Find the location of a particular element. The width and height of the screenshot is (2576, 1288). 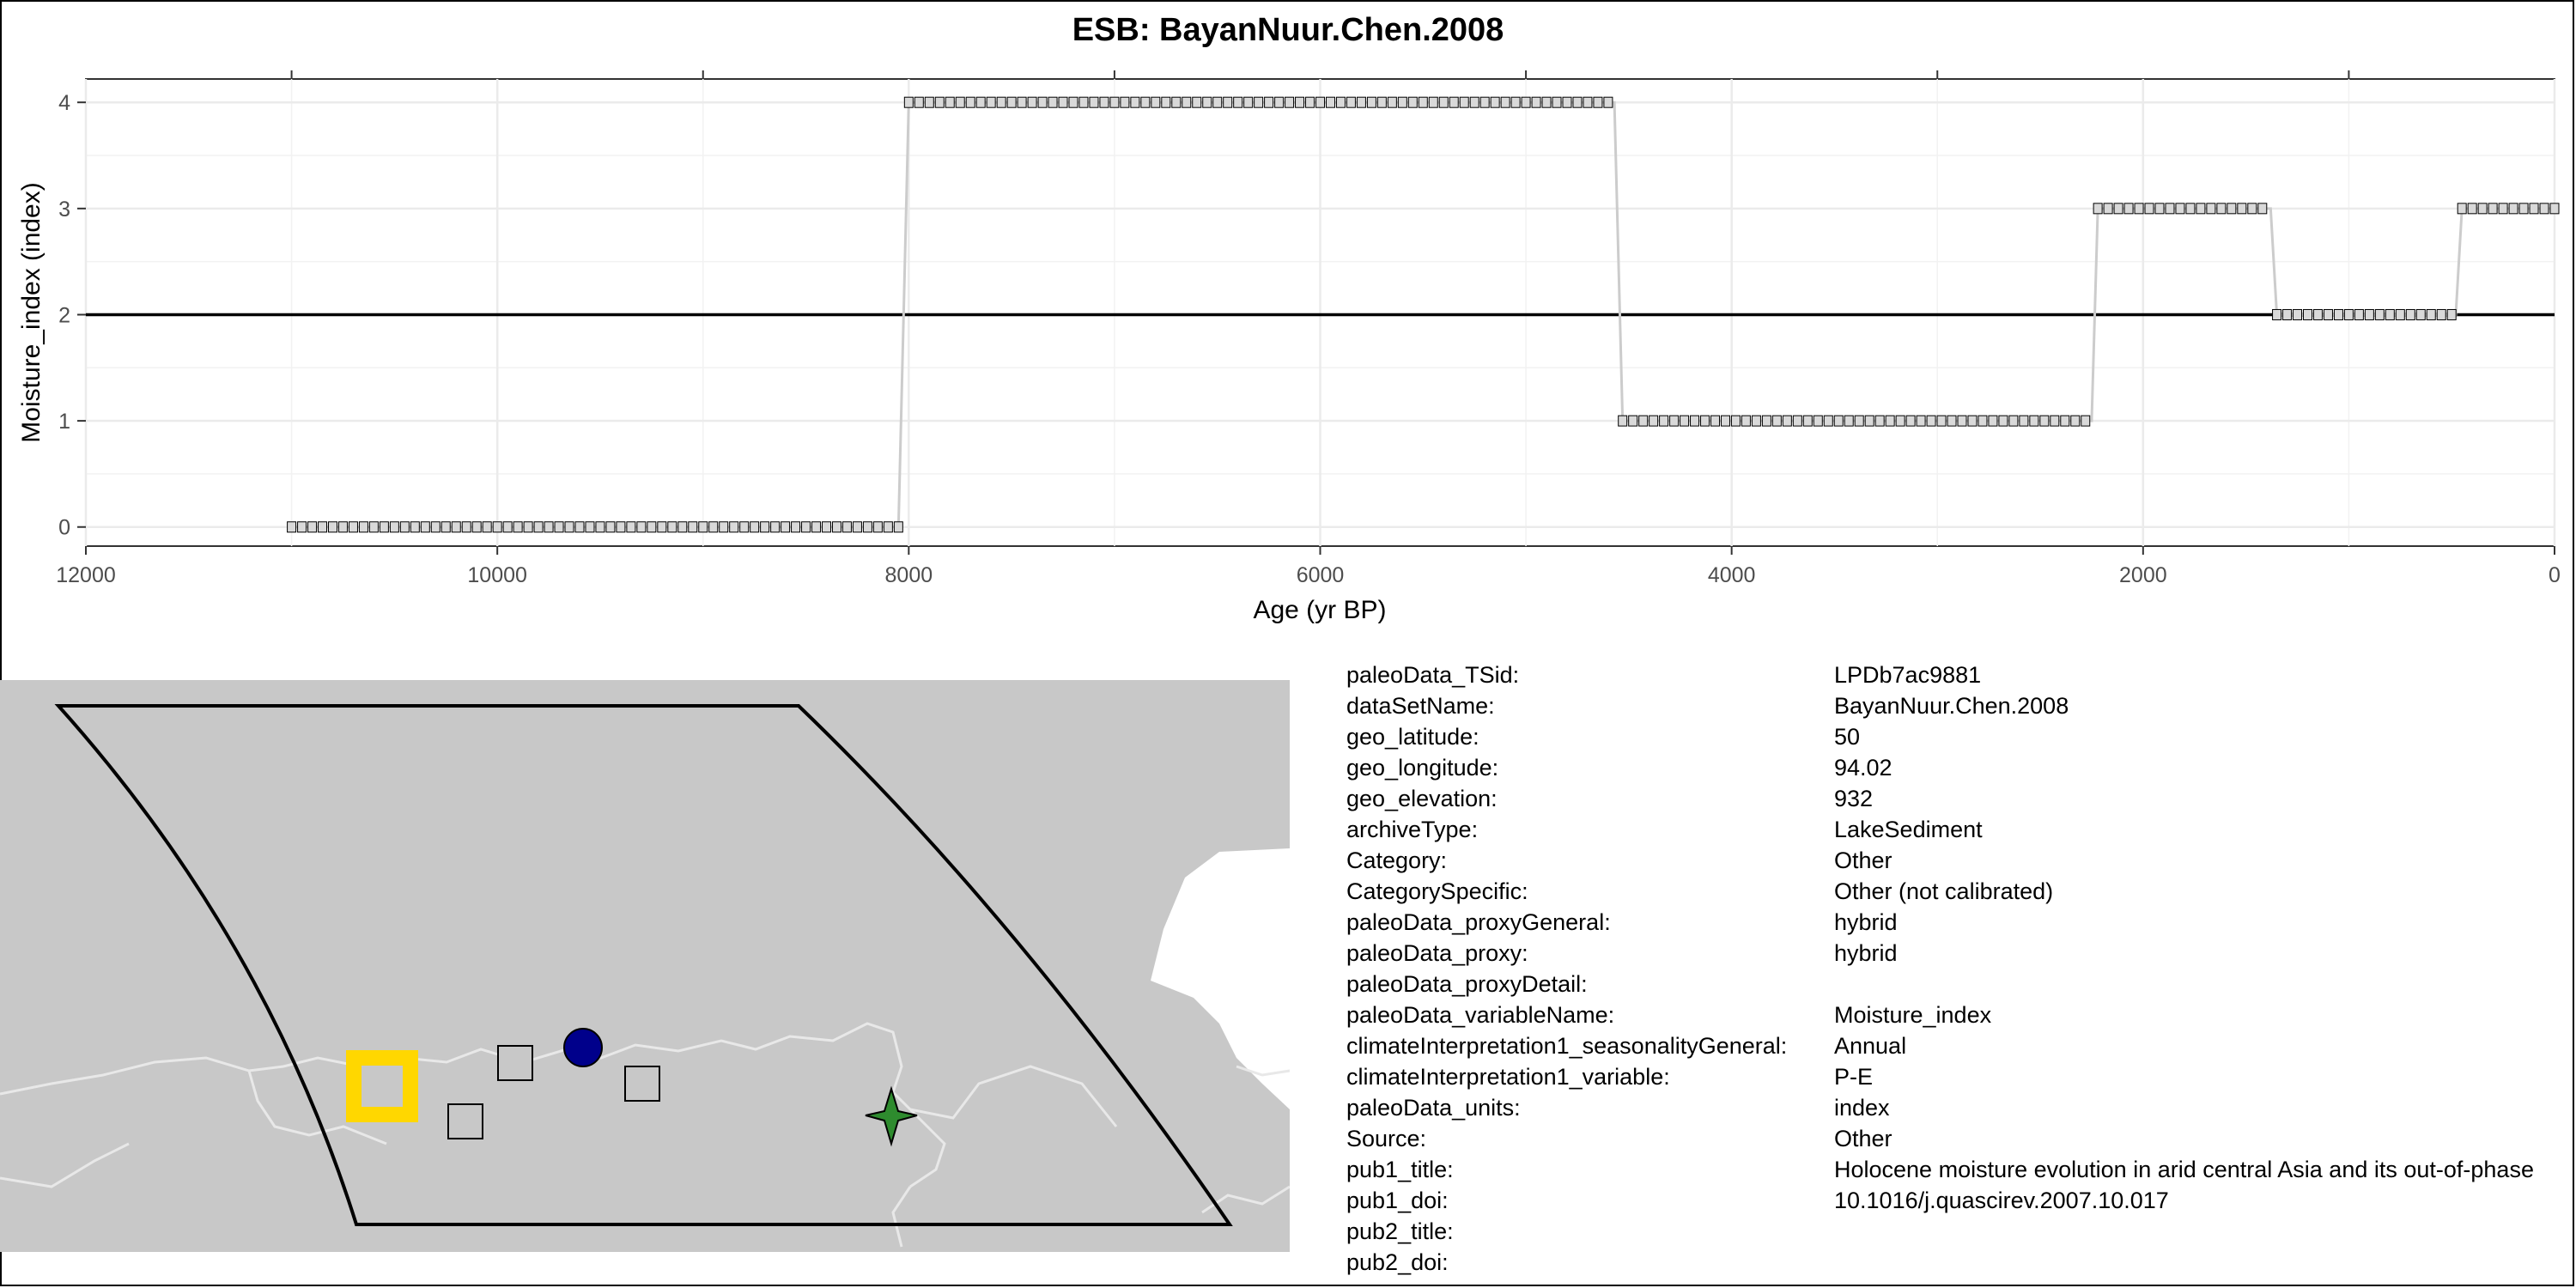

metadata-row: paleoData_proxyDetail: is located at coordinates (1960, 984).